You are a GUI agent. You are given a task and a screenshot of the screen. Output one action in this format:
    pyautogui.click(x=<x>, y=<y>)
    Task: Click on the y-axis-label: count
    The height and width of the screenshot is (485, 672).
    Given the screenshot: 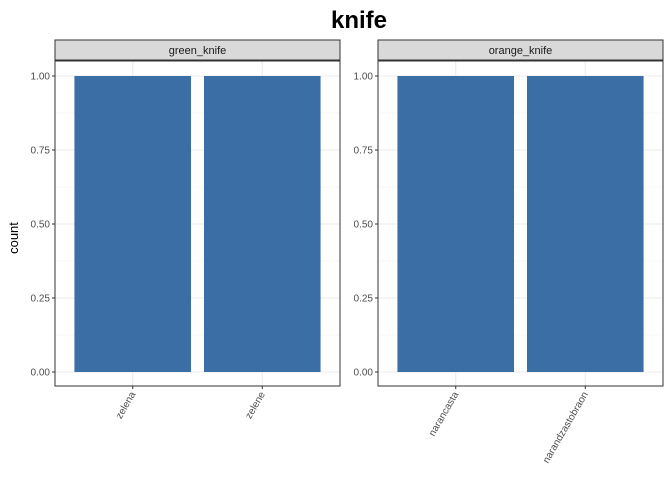 What is the action you would take?
    pyautogui.click(x=13, y=238)
    